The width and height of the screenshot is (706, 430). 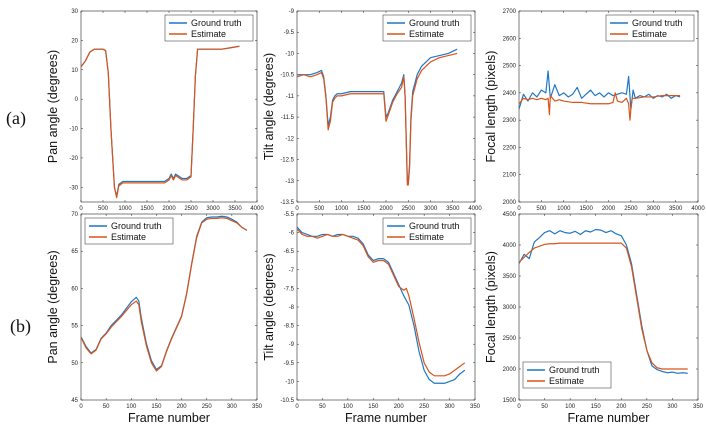 I want to click on y-tick-label: -13, so click(x=289, y=182).